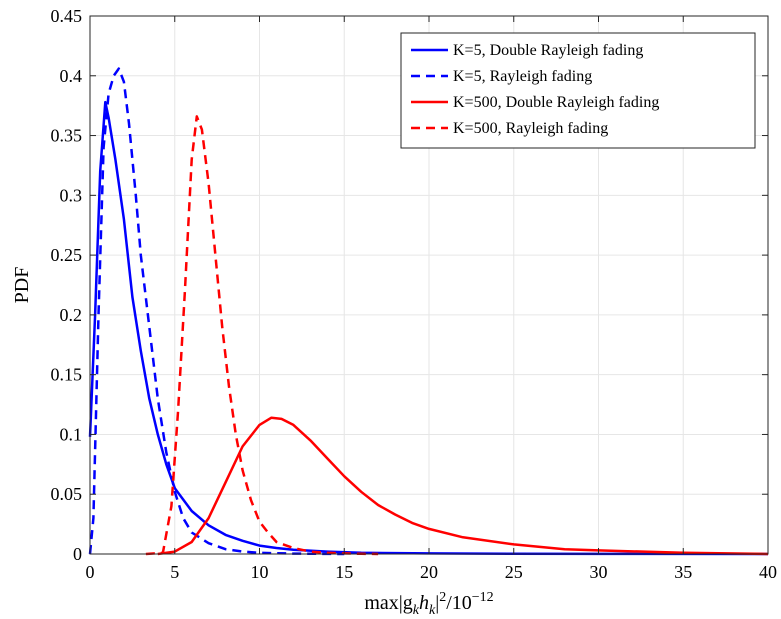 Image resolution: width=781 pixels, height=619 pixels. What do you see at coordinates (459, 603) in the screenshot?
I see `xlabel-tail: /10` at bounding box center [459, 603].